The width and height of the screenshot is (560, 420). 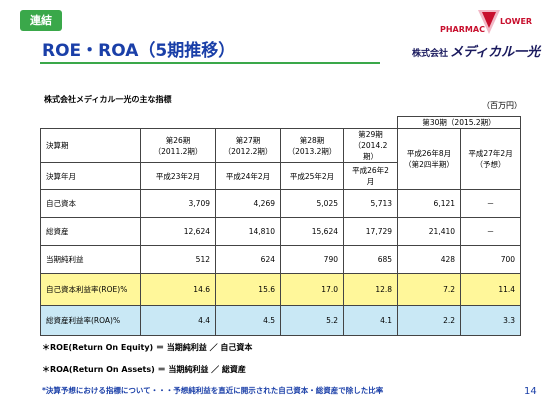 What do you see at coordinates (90, 320) in the screenshot?
I see `row-label: 総資産利益率(ROA)%` at bounding box center [90, 320].